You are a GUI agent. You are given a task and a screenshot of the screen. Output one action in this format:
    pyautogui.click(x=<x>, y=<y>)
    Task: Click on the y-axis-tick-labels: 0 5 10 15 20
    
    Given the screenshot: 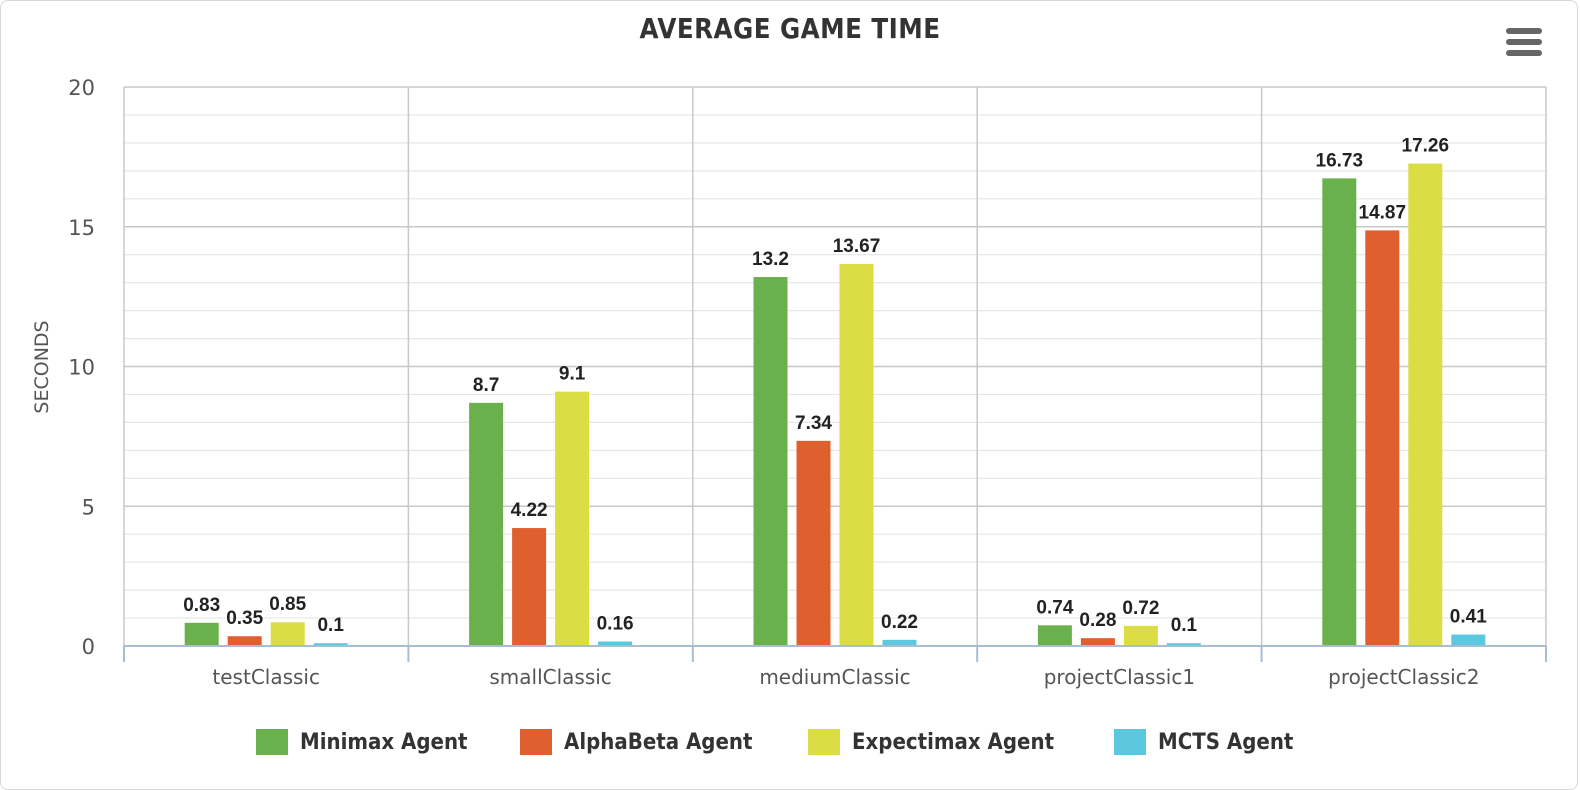 What is the action you would take?
    pyautogui.click(x=81, y=367)
    